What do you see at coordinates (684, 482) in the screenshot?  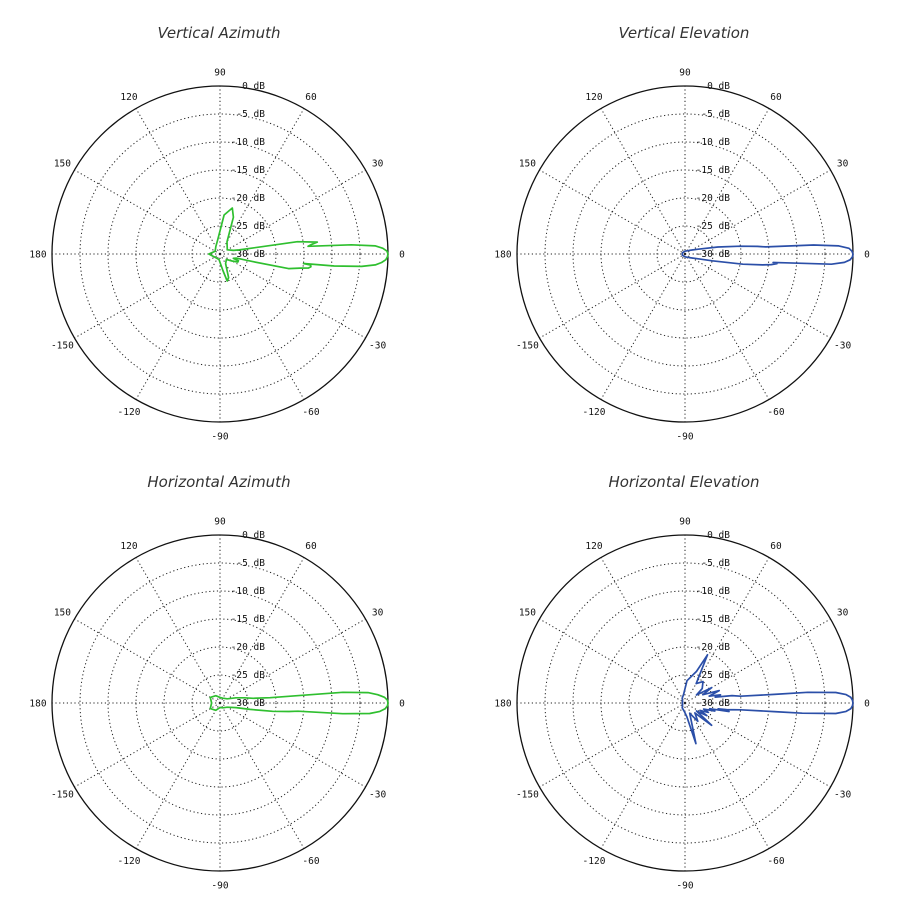 I see `chart-title: Horizontal Elevation` at bounding box center [684, 482].